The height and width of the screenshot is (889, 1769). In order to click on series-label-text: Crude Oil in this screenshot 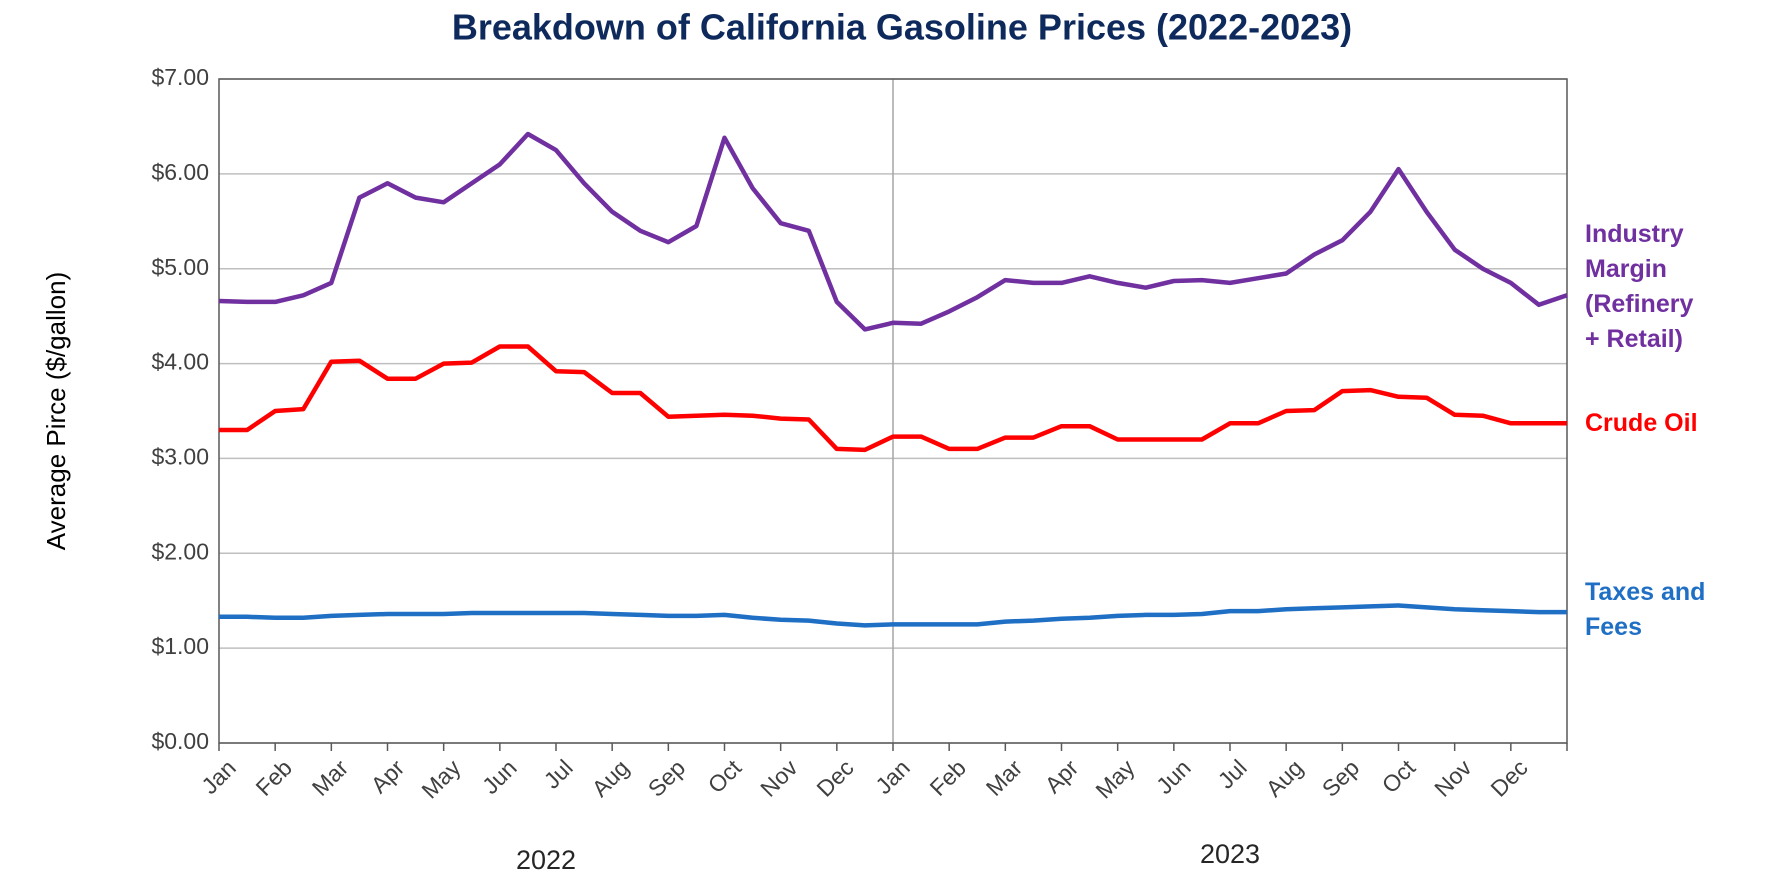, I will do `click(1641, 422)`.